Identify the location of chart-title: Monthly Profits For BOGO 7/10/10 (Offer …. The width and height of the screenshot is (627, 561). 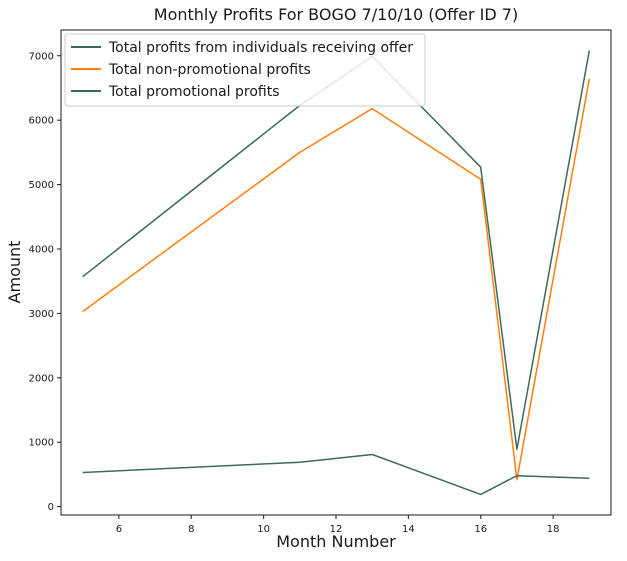
(336, 14).